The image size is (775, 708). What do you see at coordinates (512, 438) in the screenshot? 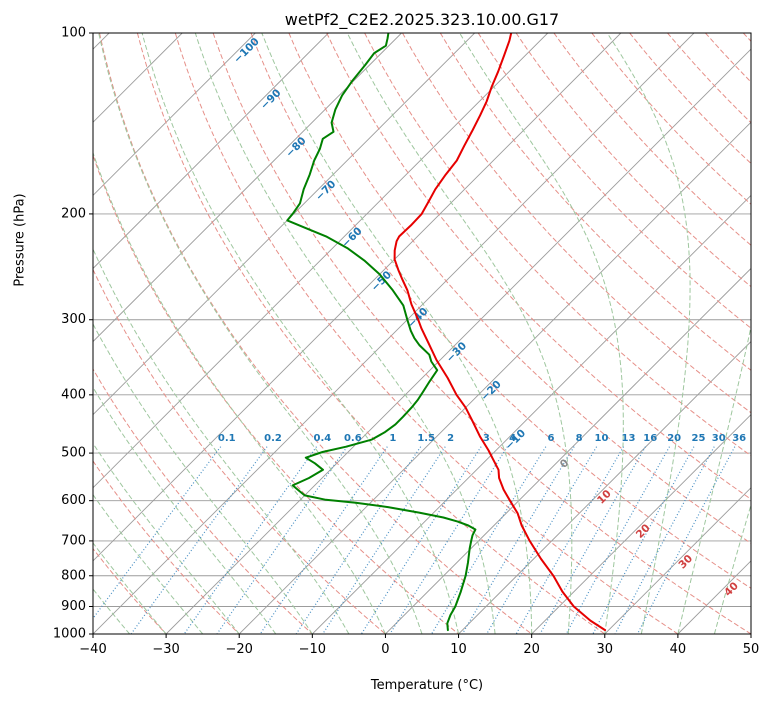
I see `mixing-ratio-label: 4` at bounding box center [512, 438].